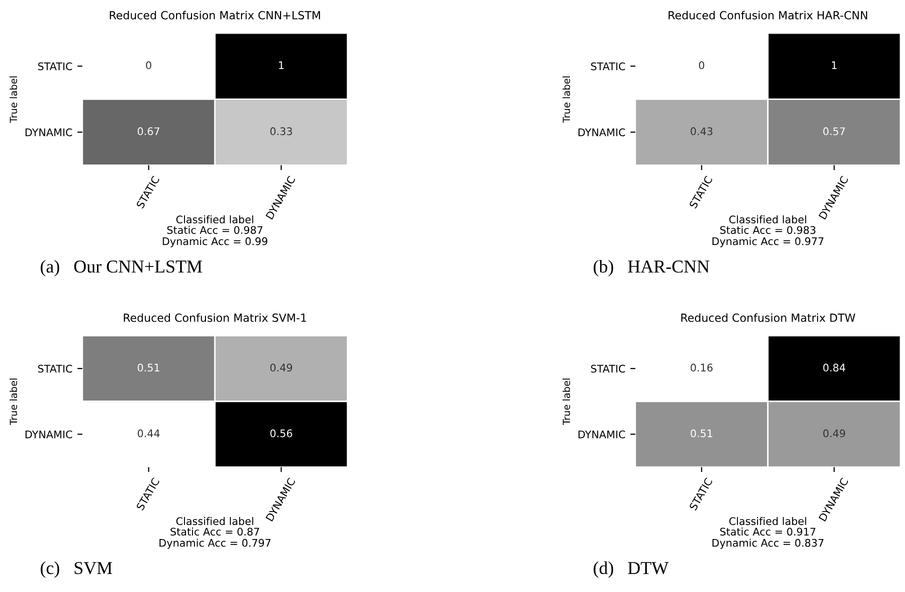 The width and height of the screenshot is (905, 592). Describe the element at coordinates (631, 569) in the screenshot. I see `text: (d) DTW` at that location.